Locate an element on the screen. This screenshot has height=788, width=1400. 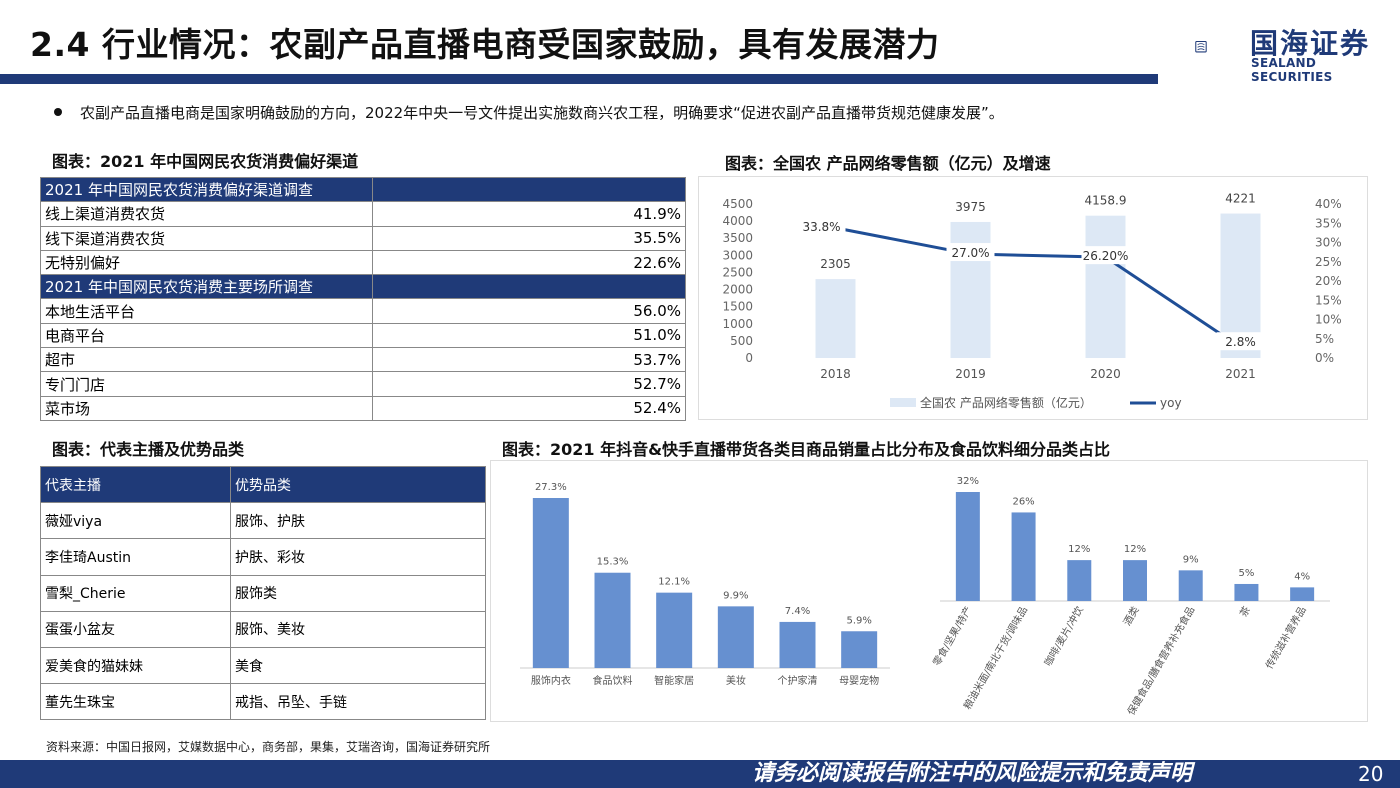
x-tick-label: 咖啡/麦片/冲饮 is located at coordinates (1063, 636).